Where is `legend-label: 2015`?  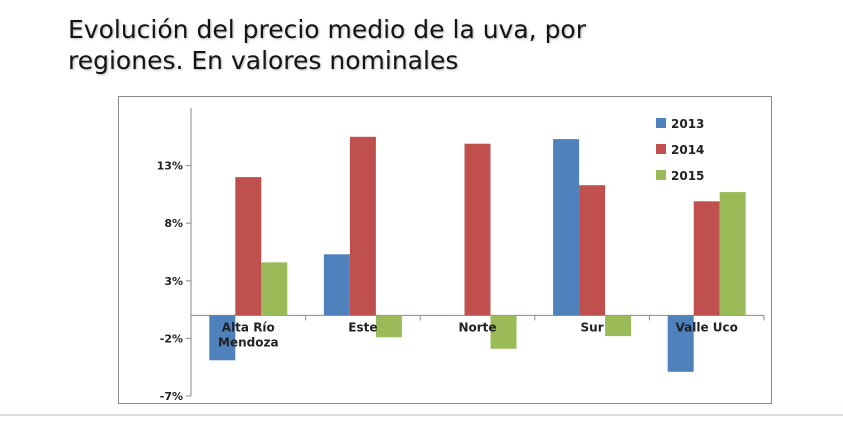 legend-label: 2015 is located at coordinates (687, 176).